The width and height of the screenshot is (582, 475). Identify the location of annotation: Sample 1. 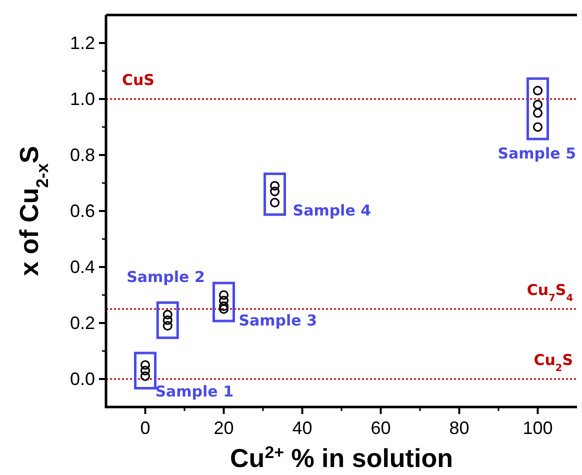
(194, 391).